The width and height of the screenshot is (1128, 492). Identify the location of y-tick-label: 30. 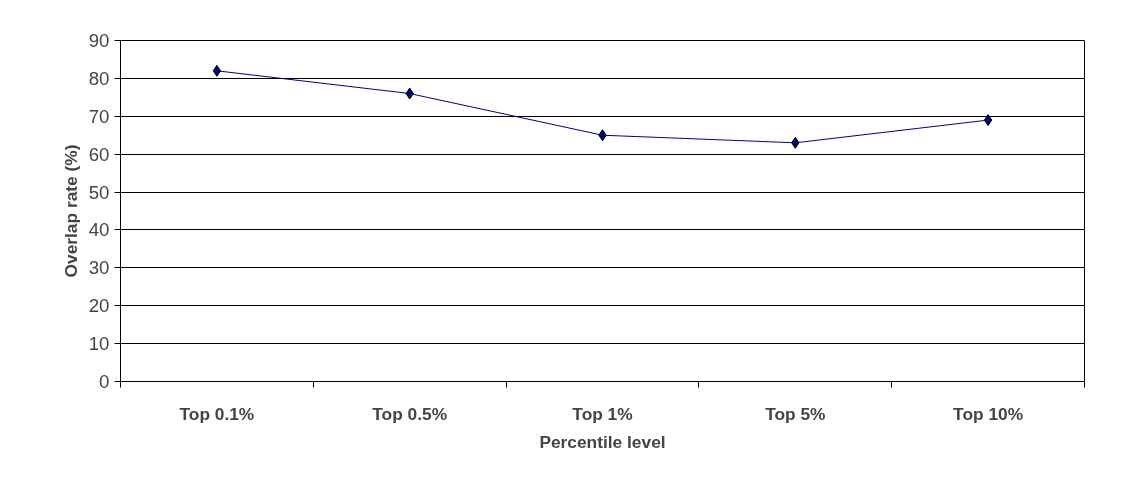
(99, 268).